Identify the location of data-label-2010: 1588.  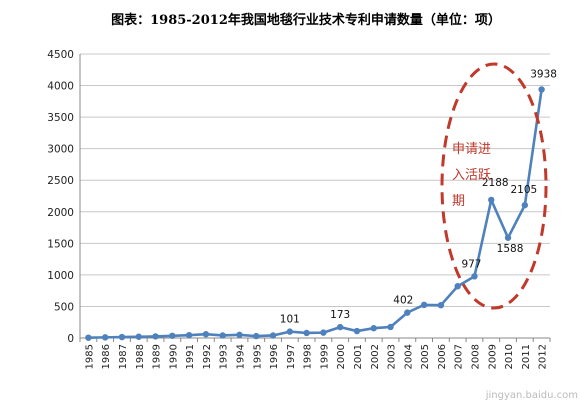
(510, 249).